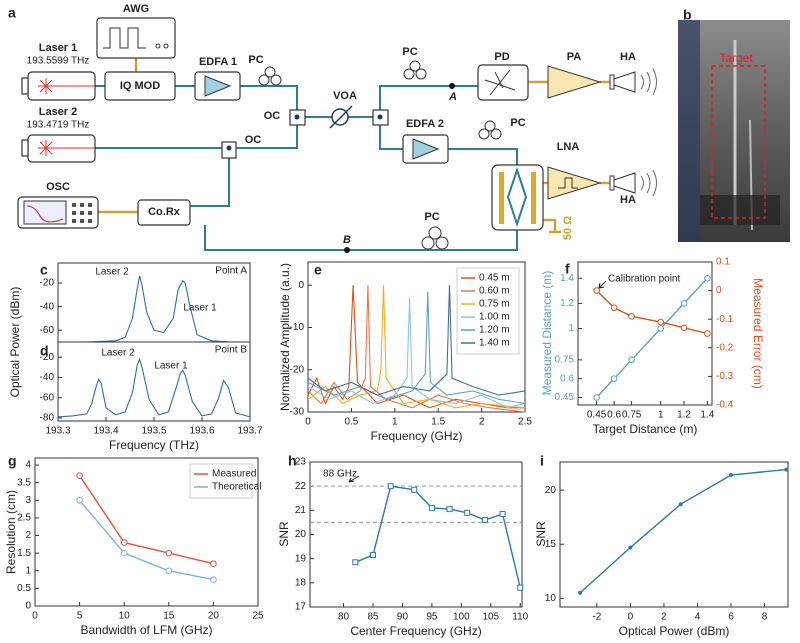 This screenshot has height=643, width=800. What do you see at coordinates (231, 271) in the screenshot?
I see `annotation: Point A` at bounding box center [231, 271].